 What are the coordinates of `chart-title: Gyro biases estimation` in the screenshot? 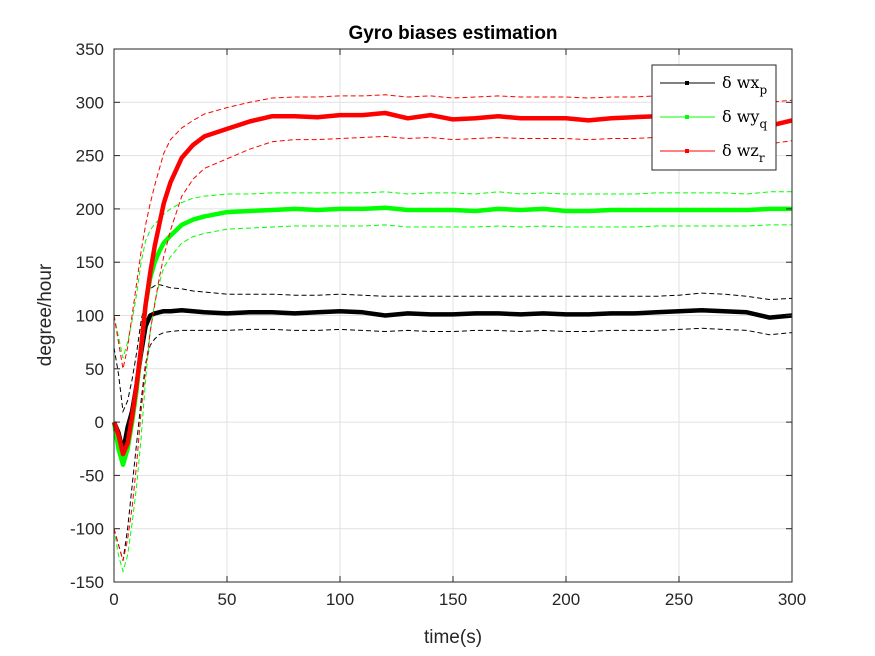 It's located at (452, 33).